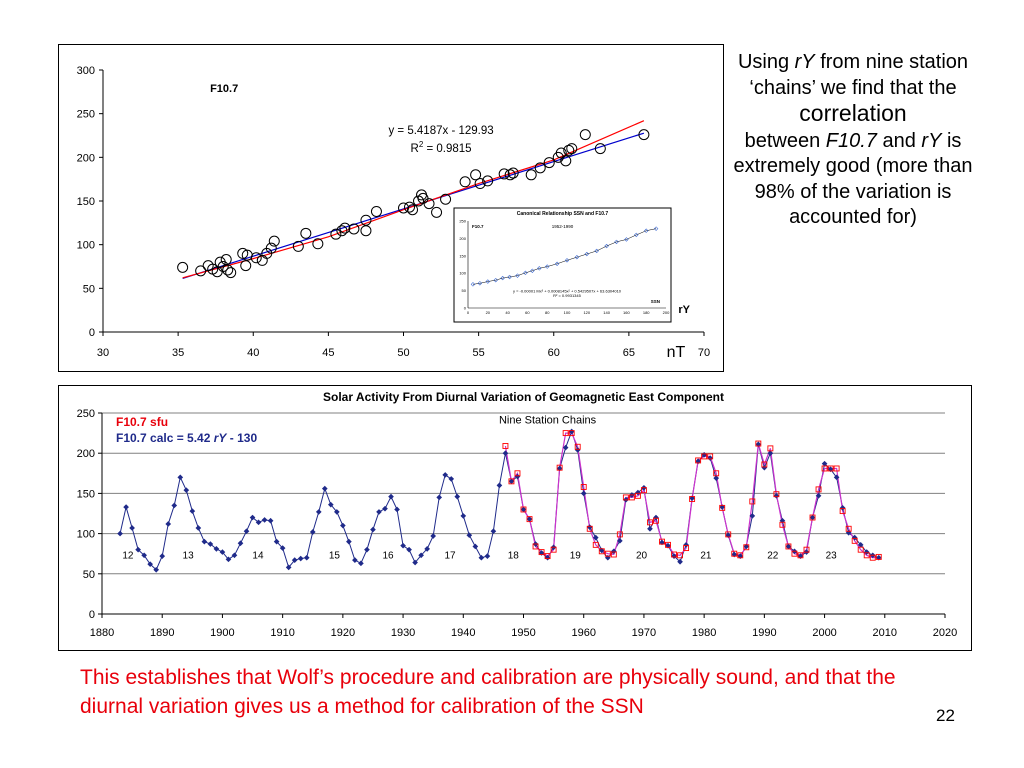 The height and width of the screenshot is (768, 1024). Describe the element at coordinates (576, 556) in the screenshot. I see `cycle-label: 19` at that location.